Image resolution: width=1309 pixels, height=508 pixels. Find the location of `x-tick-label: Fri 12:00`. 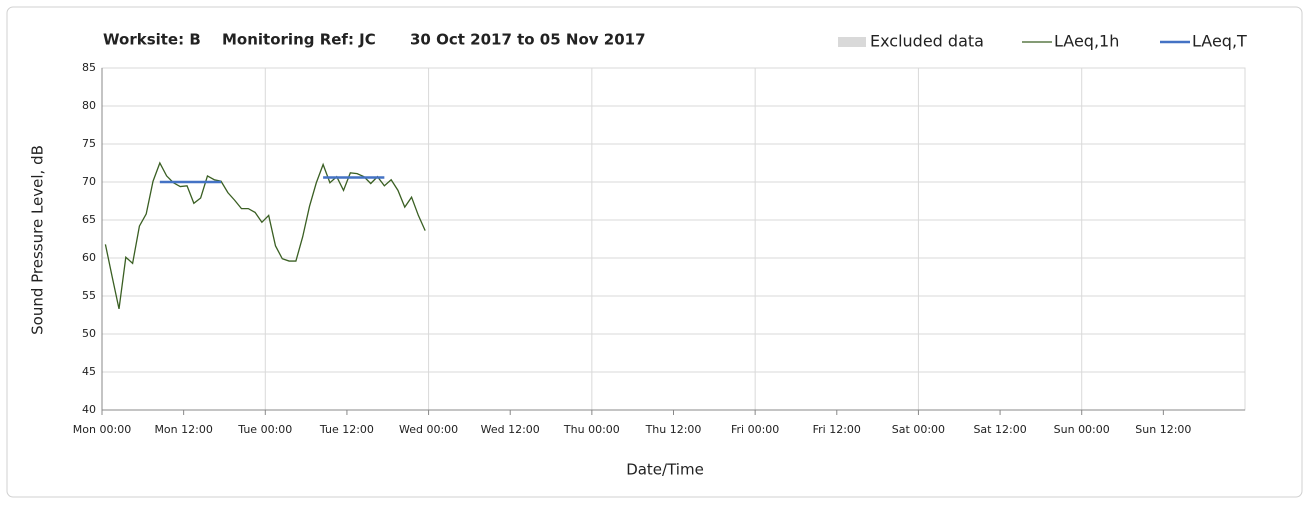

x-tick-label: Fri 12:00 is located at coordinates (837, 429).